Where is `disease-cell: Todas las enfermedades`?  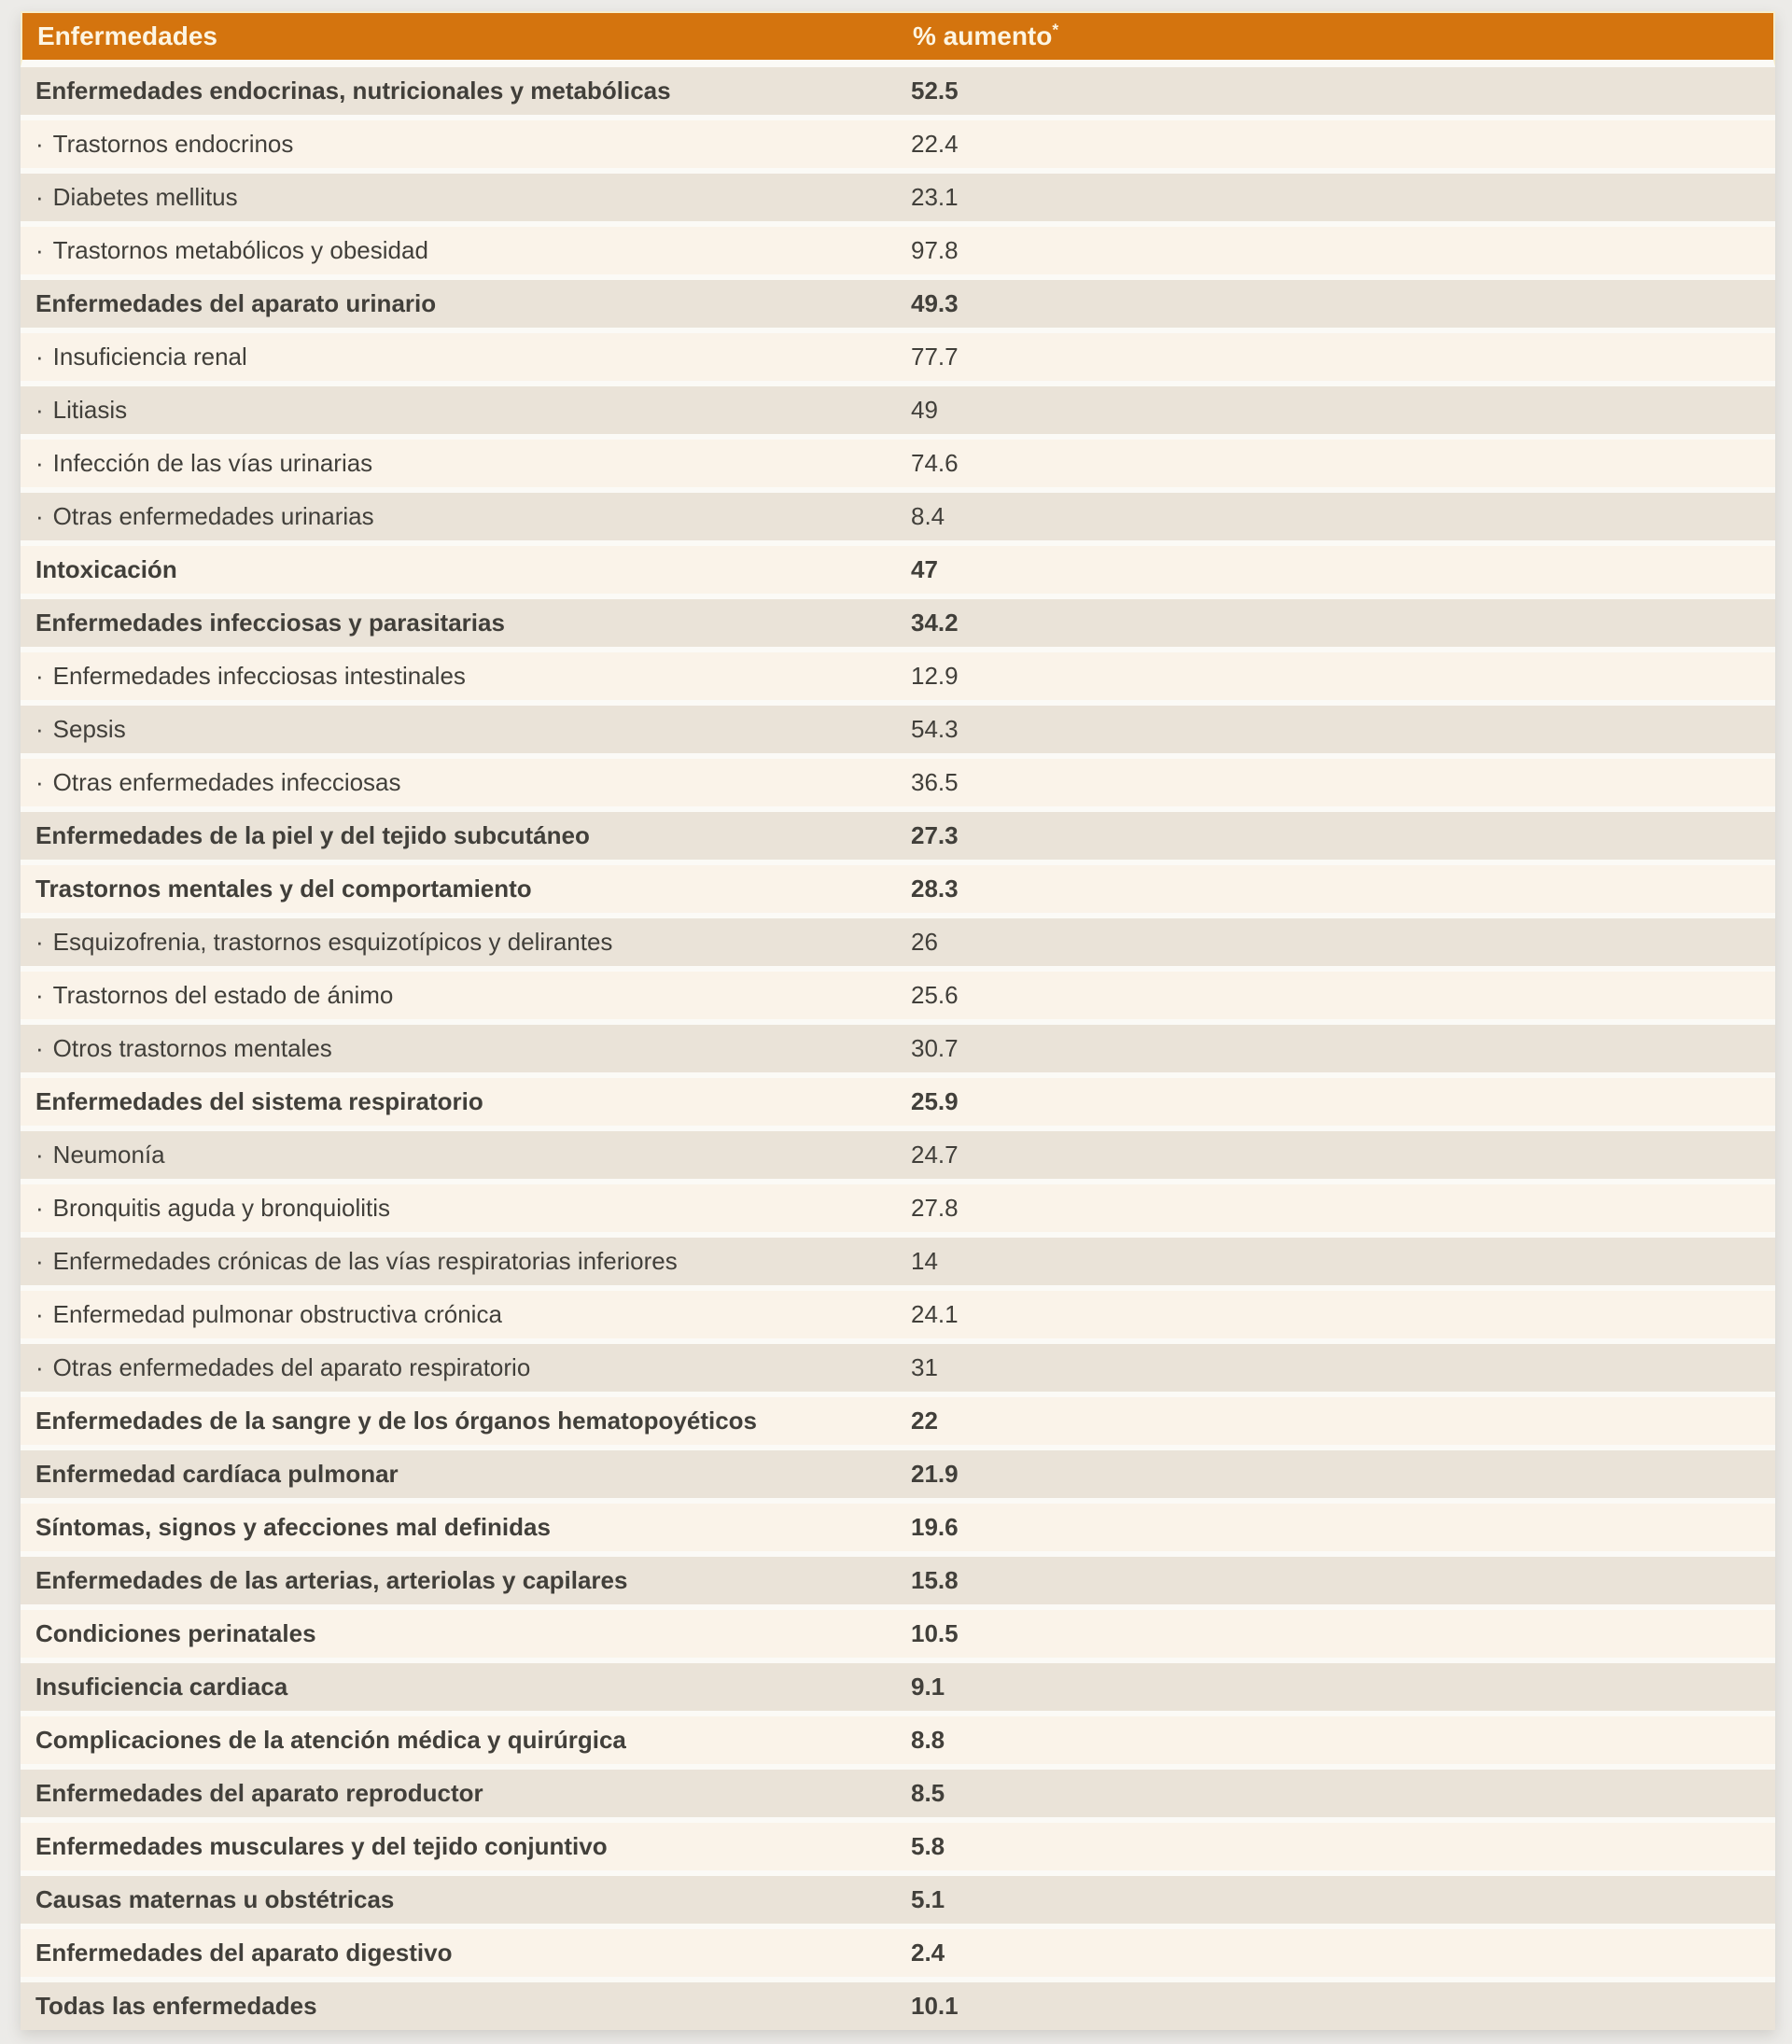 disease-cell: Todas las enfermedades is located at coordinates (455, 2006).